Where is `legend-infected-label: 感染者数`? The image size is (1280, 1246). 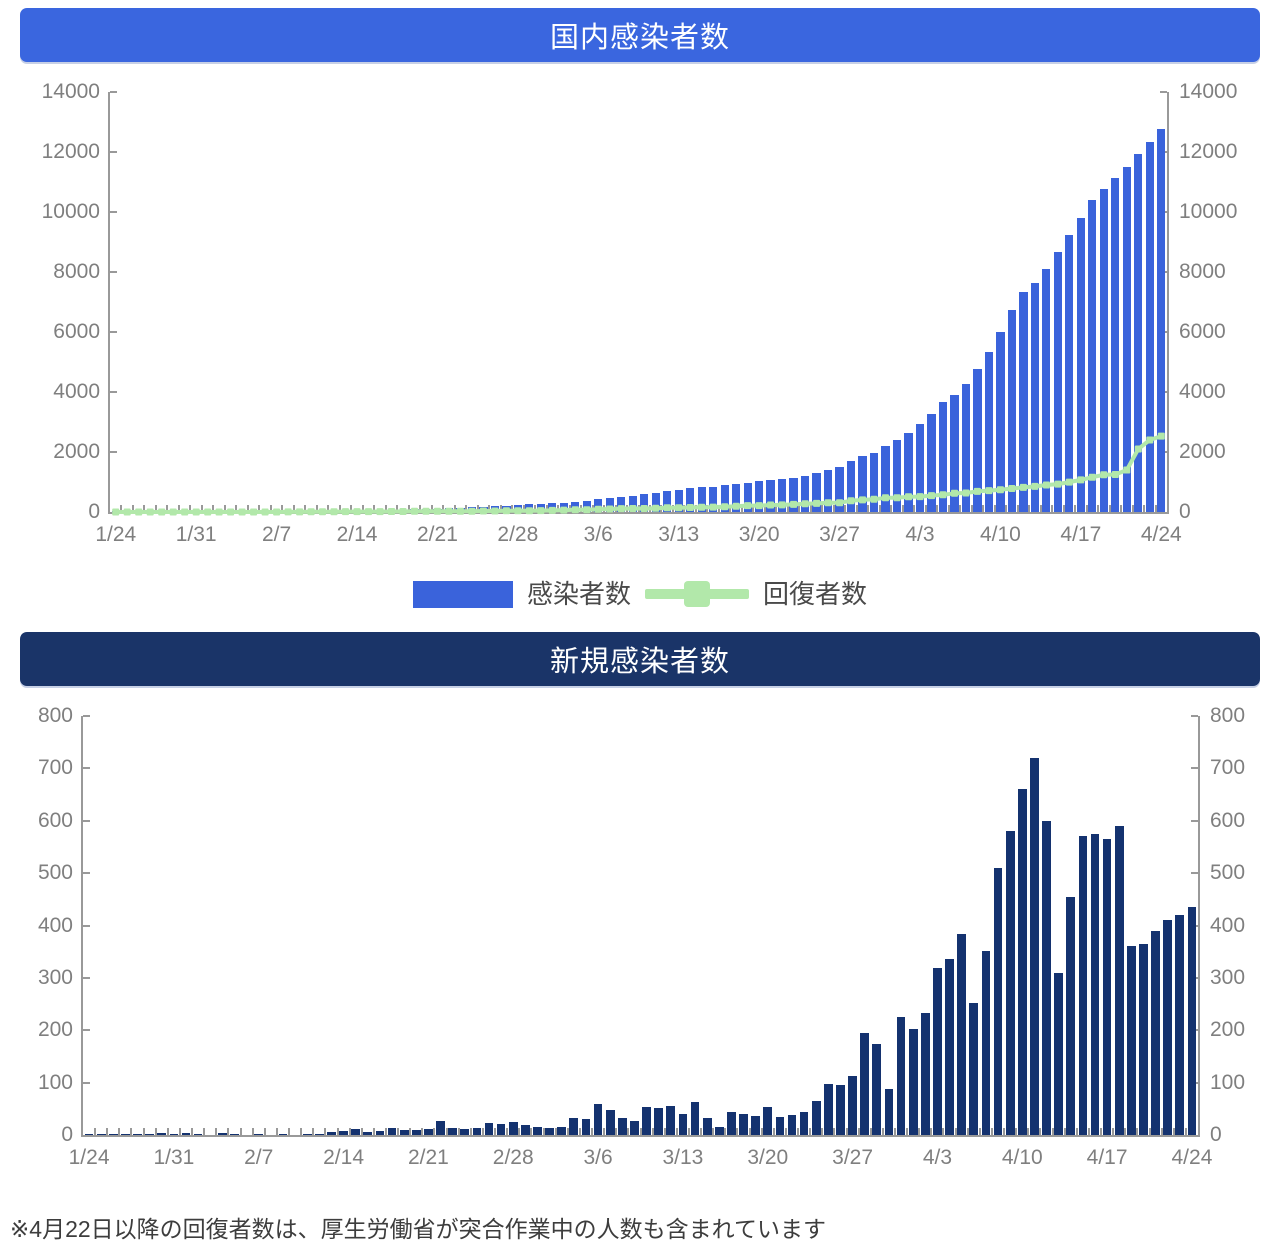 legend-infected-label: 感染者数 is located at coordinates (578, 594).